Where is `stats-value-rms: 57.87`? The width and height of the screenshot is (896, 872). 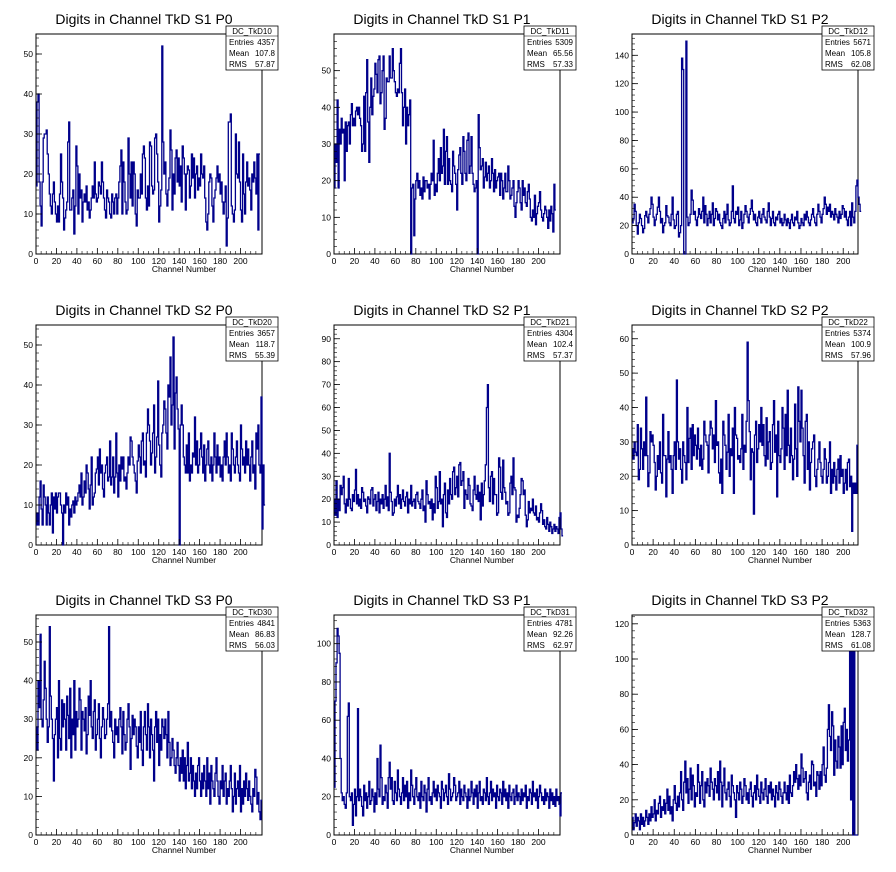 stats-value-rms: 57.87 is located at coordinates (265, 64).